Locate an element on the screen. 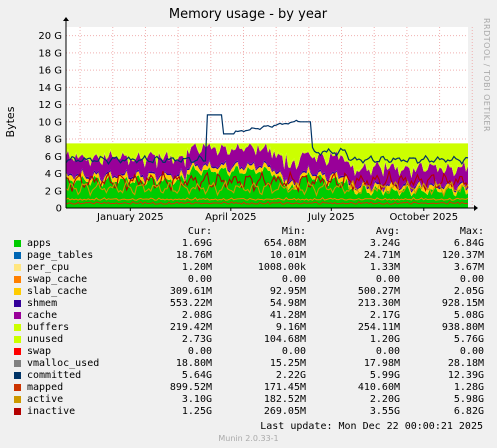 The image size is (497, 448). area-apps is located at coordinates (267, 186).